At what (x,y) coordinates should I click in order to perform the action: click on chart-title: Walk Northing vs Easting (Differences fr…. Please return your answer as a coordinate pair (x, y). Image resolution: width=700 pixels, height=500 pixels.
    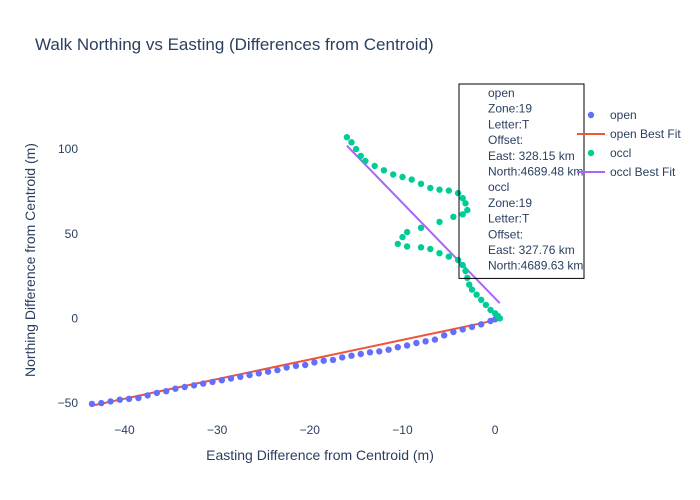
    Looking at the image, I should click on (234, 44).